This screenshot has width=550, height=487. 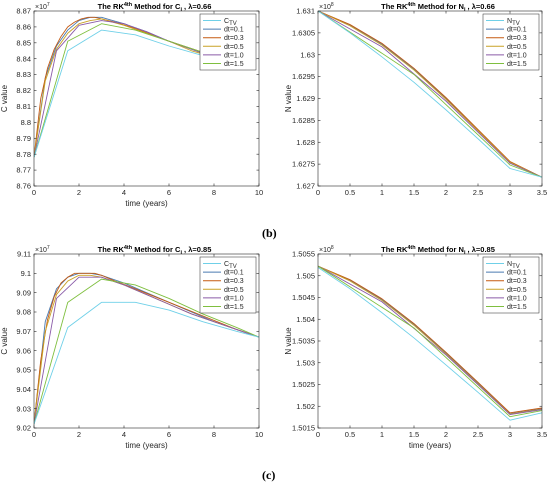 I want to click on y-tick-label: 1.5045, so click(x=303, y=297).